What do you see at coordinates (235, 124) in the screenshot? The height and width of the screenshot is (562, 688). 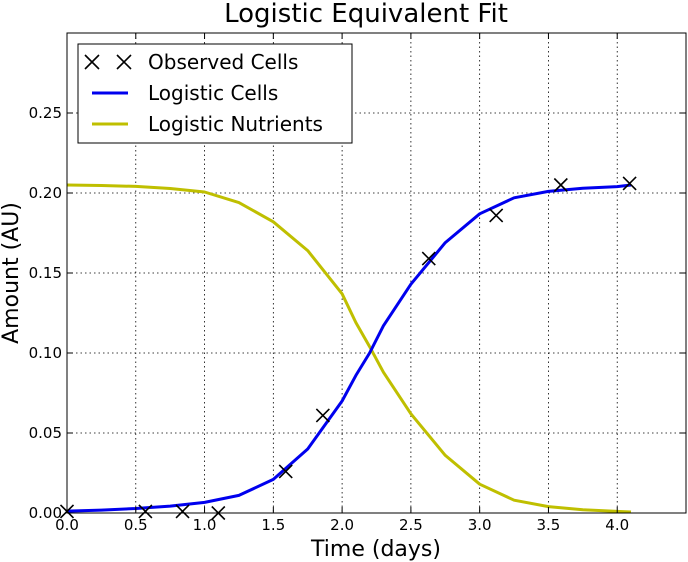 I see `legend-label-logistic-nutrients: Logistic Nutrients` at bounding box center [235, 124].